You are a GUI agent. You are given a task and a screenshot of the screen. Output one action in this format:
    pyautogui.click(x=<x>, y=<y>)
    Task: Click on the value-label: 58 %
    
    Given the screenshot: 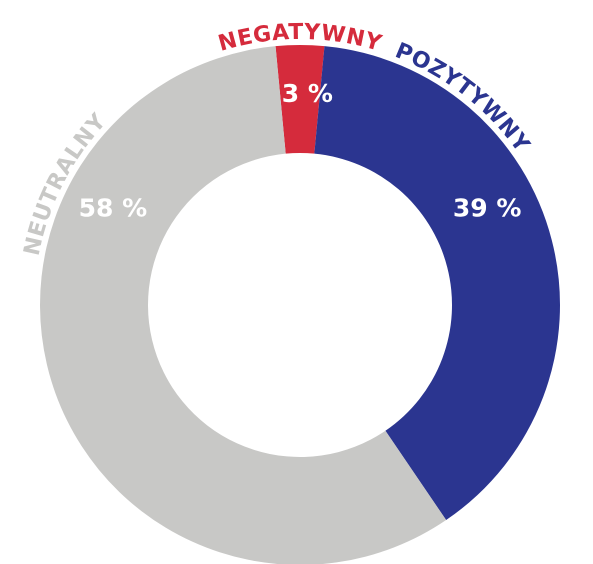 What is the action you would take?
    pyautogui.click(x=113, y=208)
    